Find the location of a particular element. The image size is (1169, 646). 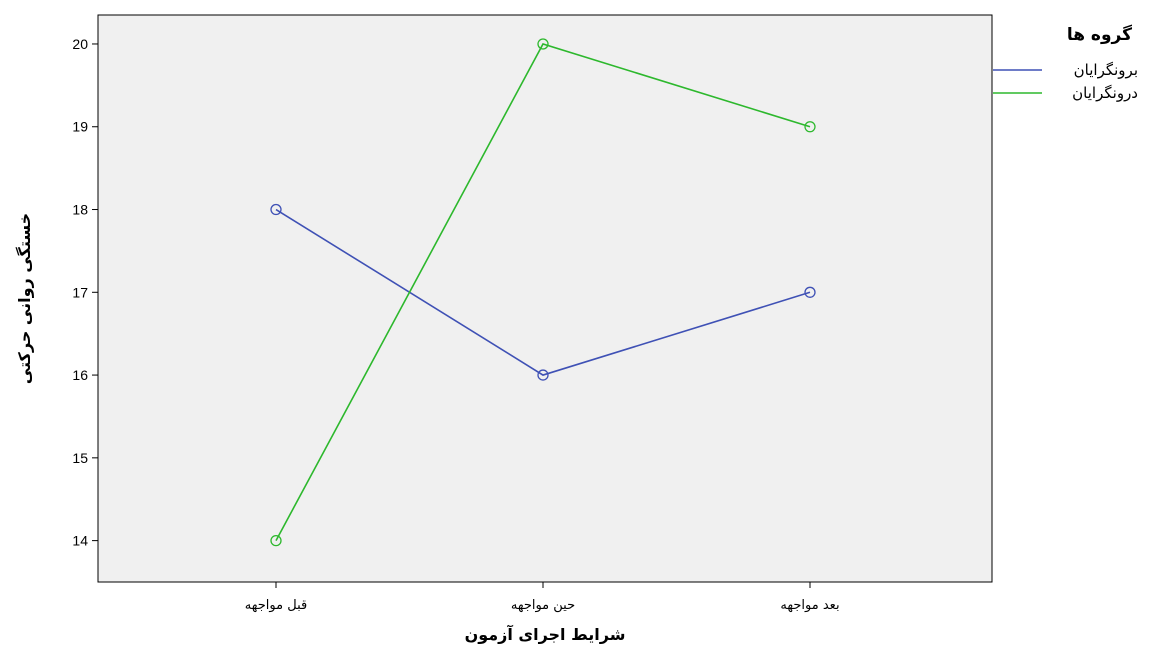

y-tick-label: 19 is located at coordinates (80, 127).